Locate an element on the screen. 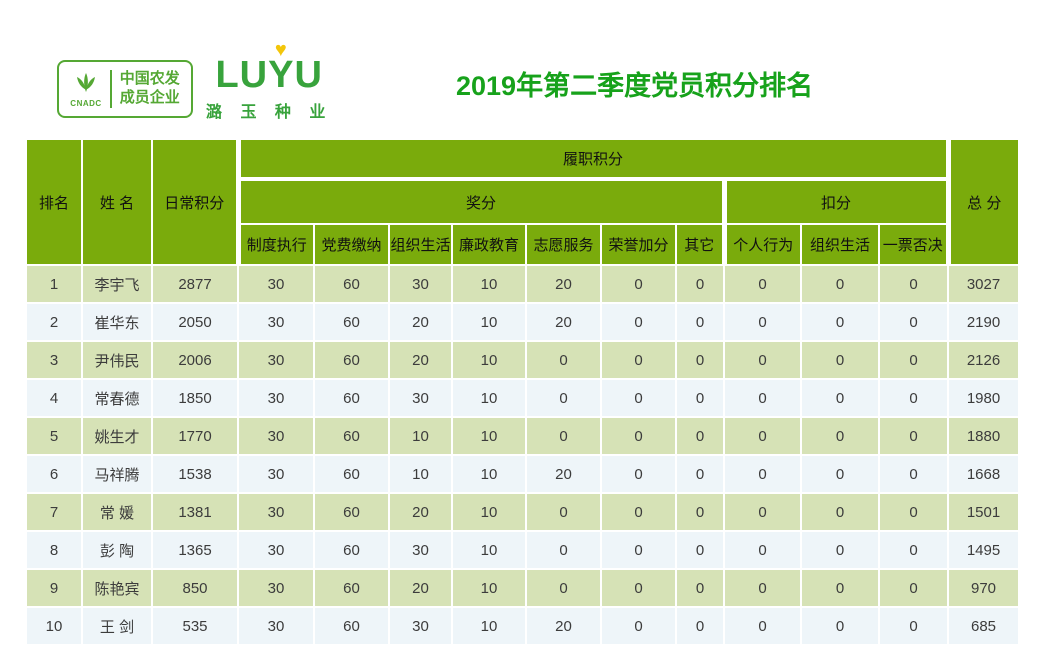 This screenshot has width=1038, height=669. col-header-sub: 一票否决 is located at coordinates (913, 244).